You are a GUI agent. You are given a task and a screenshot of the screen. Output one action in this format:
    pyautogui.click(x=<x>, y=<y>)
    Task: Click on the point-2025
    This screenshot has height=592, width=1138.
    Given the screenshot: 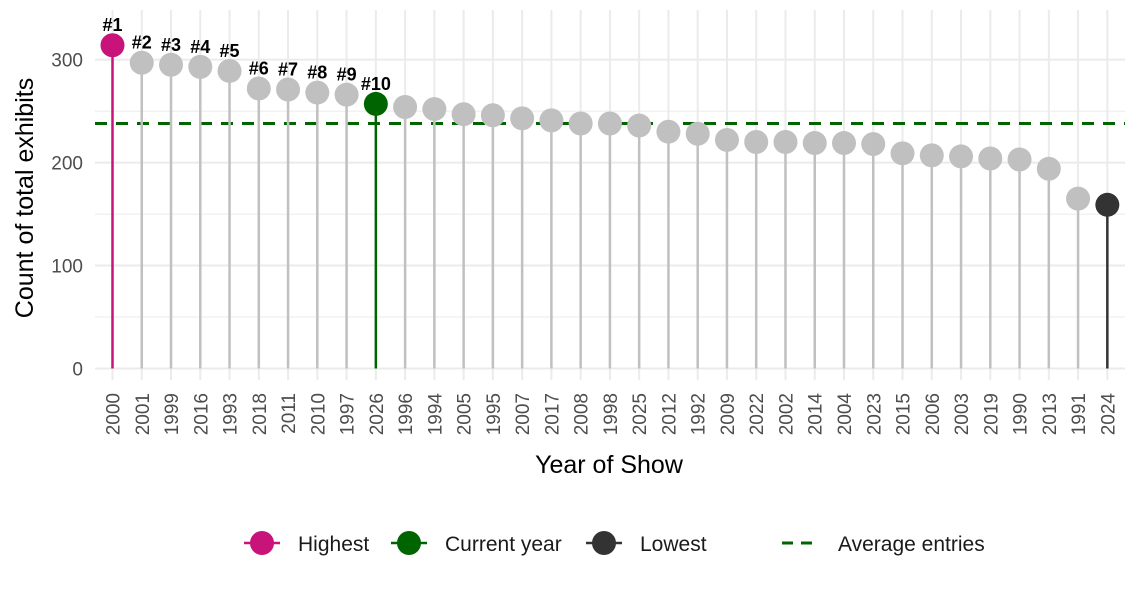 What is the action you would take?
    pyautogui.click(x=639, y=125)
    